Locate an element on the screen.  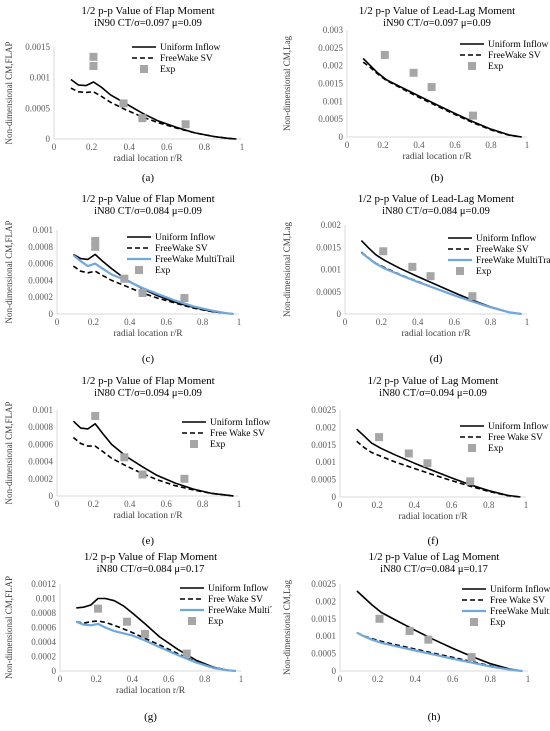
chart-subtitle: iN80 CT/σ=0.094 μ=0.09 is located at coordinates (433, 393).